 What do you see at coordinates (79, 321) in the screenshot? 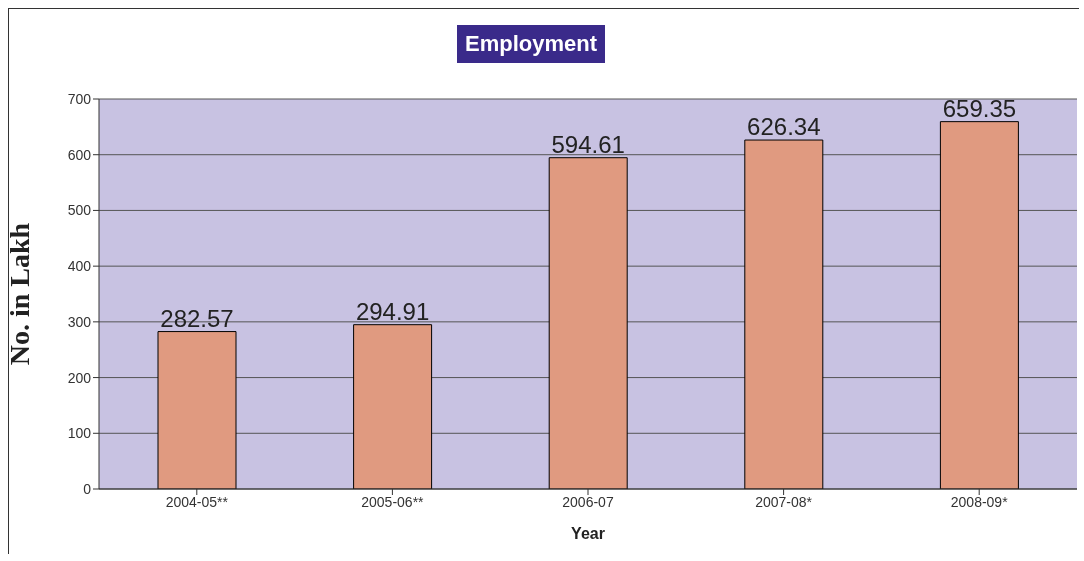
I see `y-tick-label: 300` at bounding box center [79, 321].